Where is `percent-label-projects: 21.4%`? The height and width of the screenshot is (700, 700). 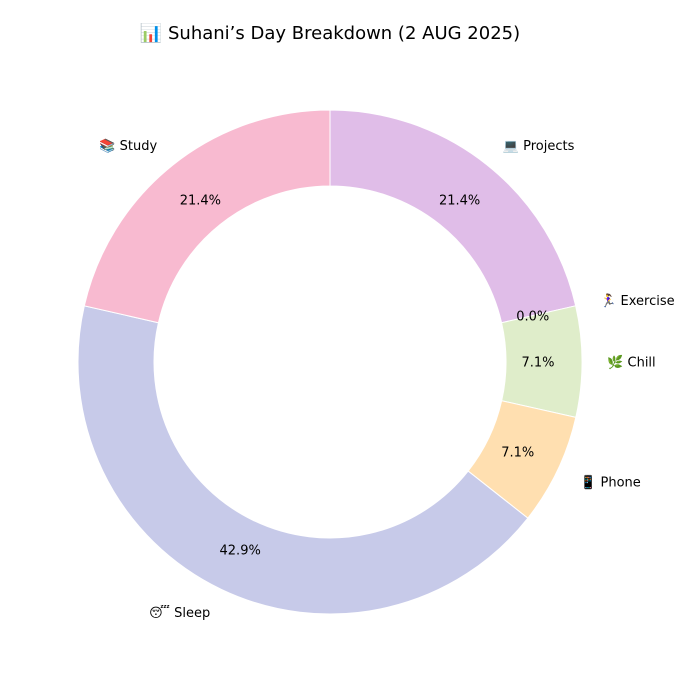
percent-label-projects: 21.4% is located at coordinates (459, 200).